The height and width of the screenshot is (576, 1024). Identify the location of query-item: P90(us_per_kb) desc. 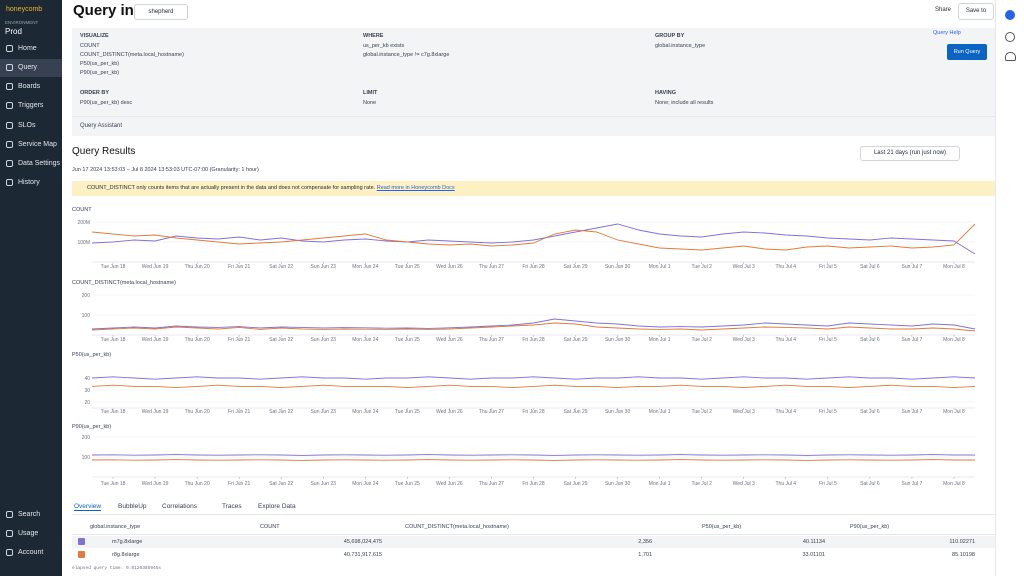
(106, 103).